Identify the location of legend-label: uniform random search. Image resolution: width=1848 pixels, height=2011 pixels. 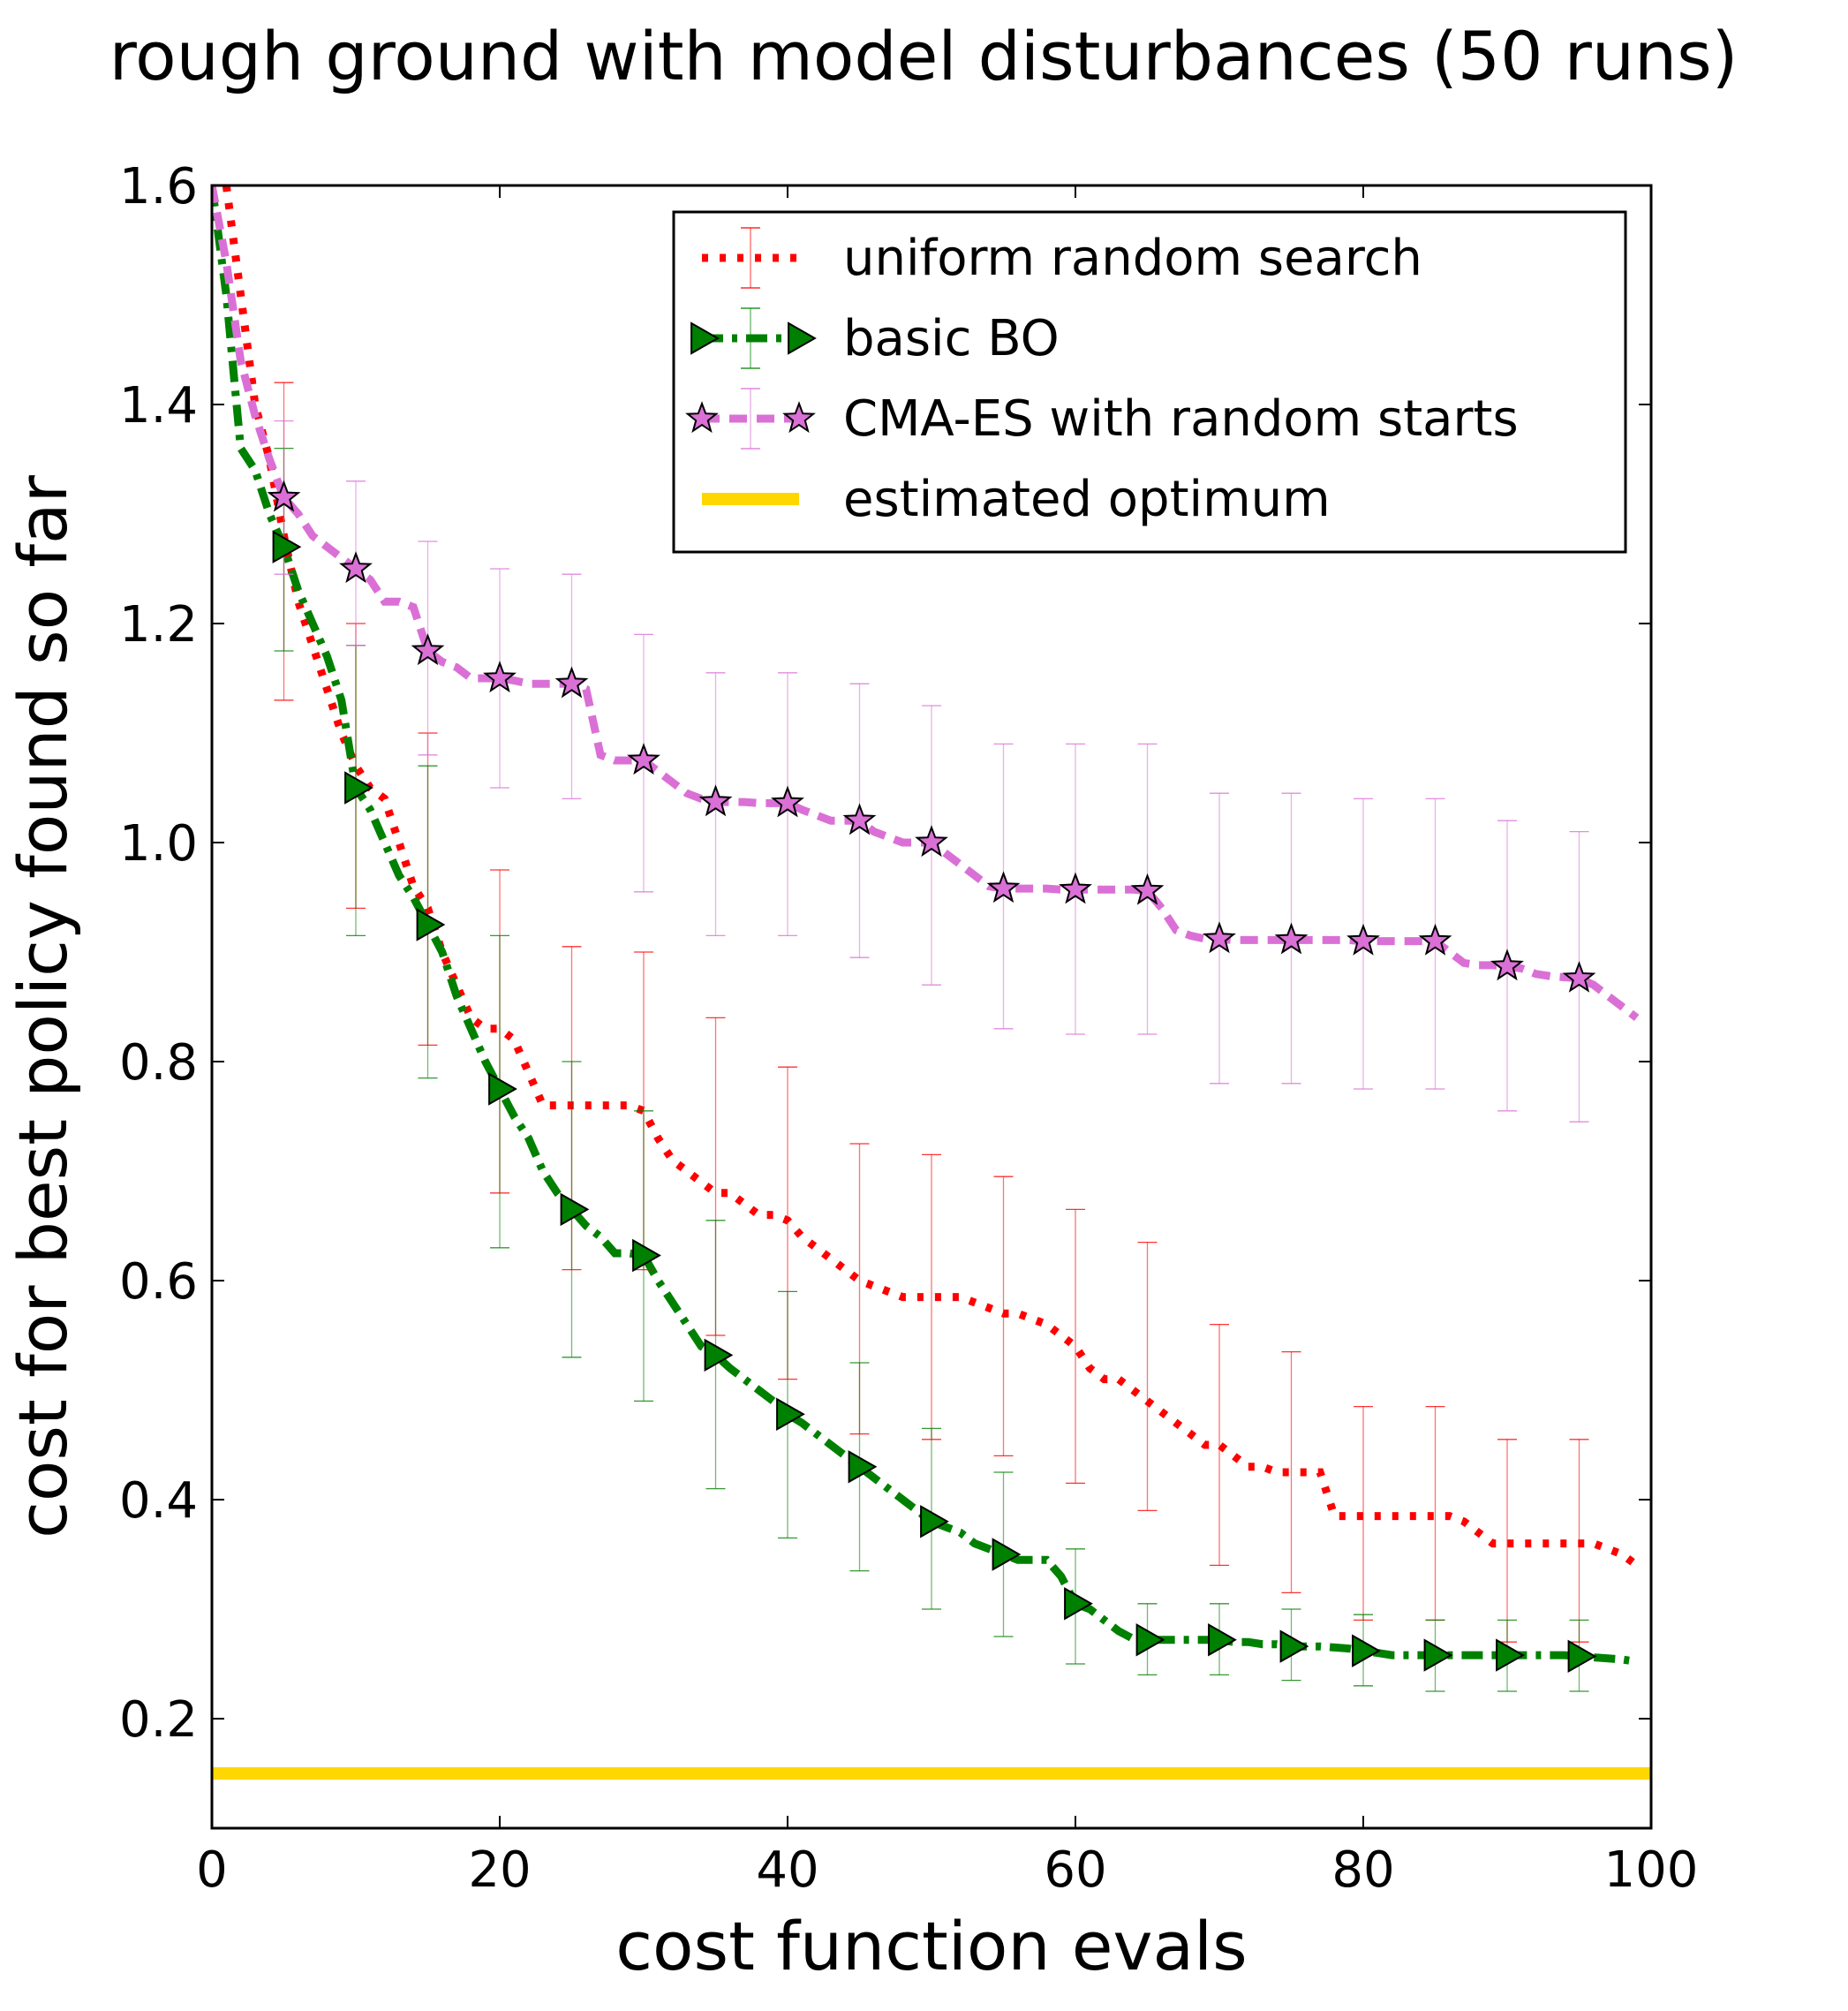
(1132, 258).